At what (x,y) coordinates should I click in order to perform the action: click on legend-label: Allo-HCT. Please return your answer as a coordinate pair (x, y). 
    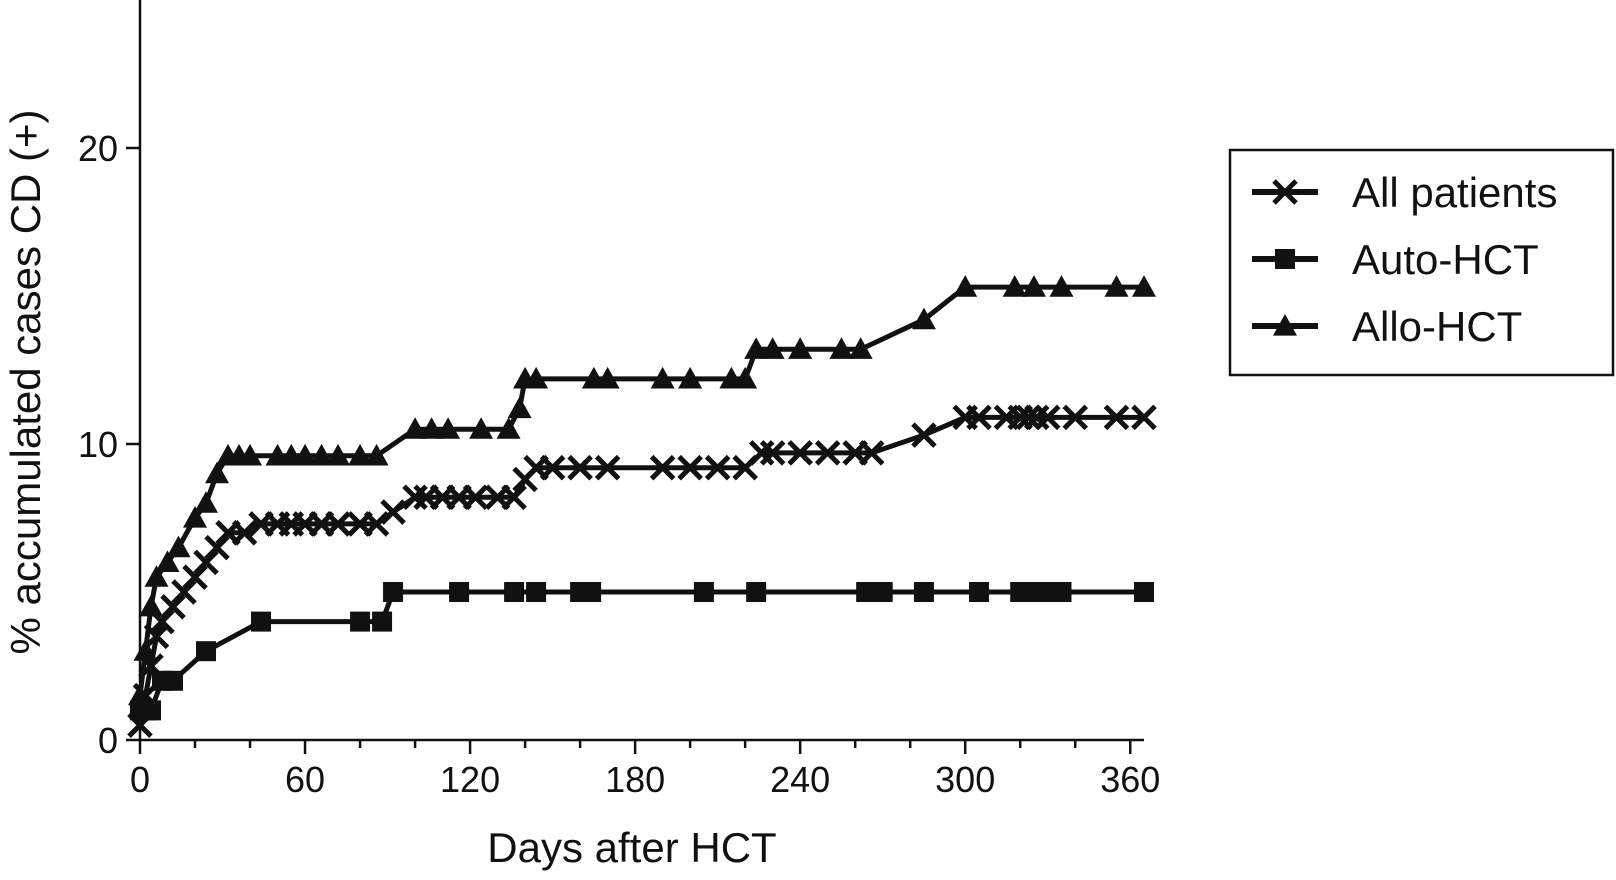
    Looking at the image, I should click on (1437, 326).